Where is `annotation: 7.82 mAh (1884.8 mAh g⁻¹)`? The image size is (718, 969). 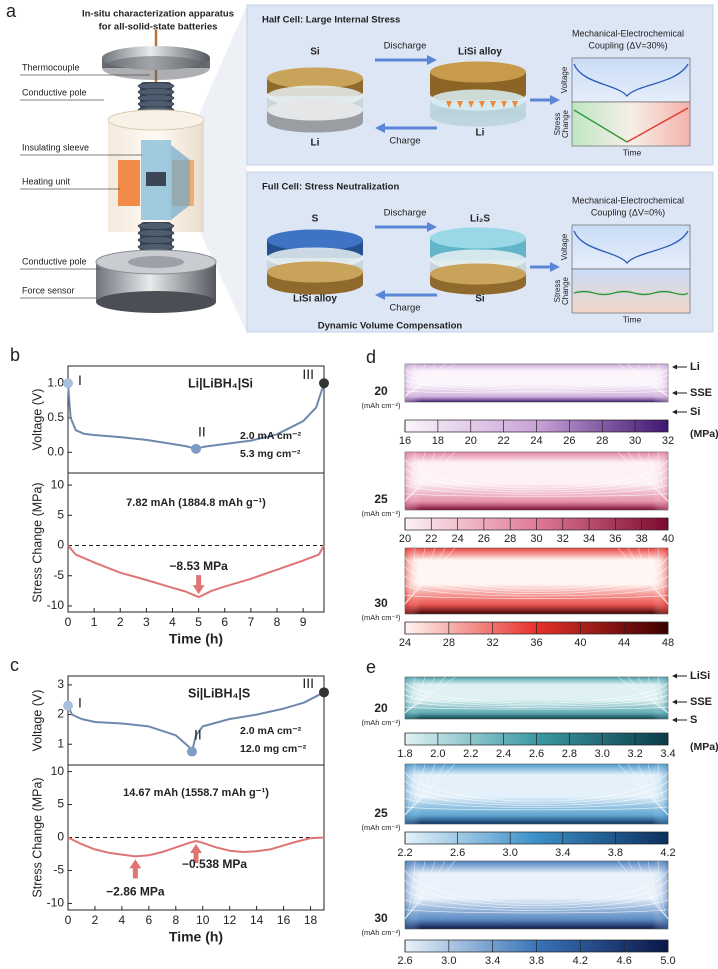
annotation: 7.82 mAh (1884.8 mAh g⁻¹) is located at coordinates (196, 503).